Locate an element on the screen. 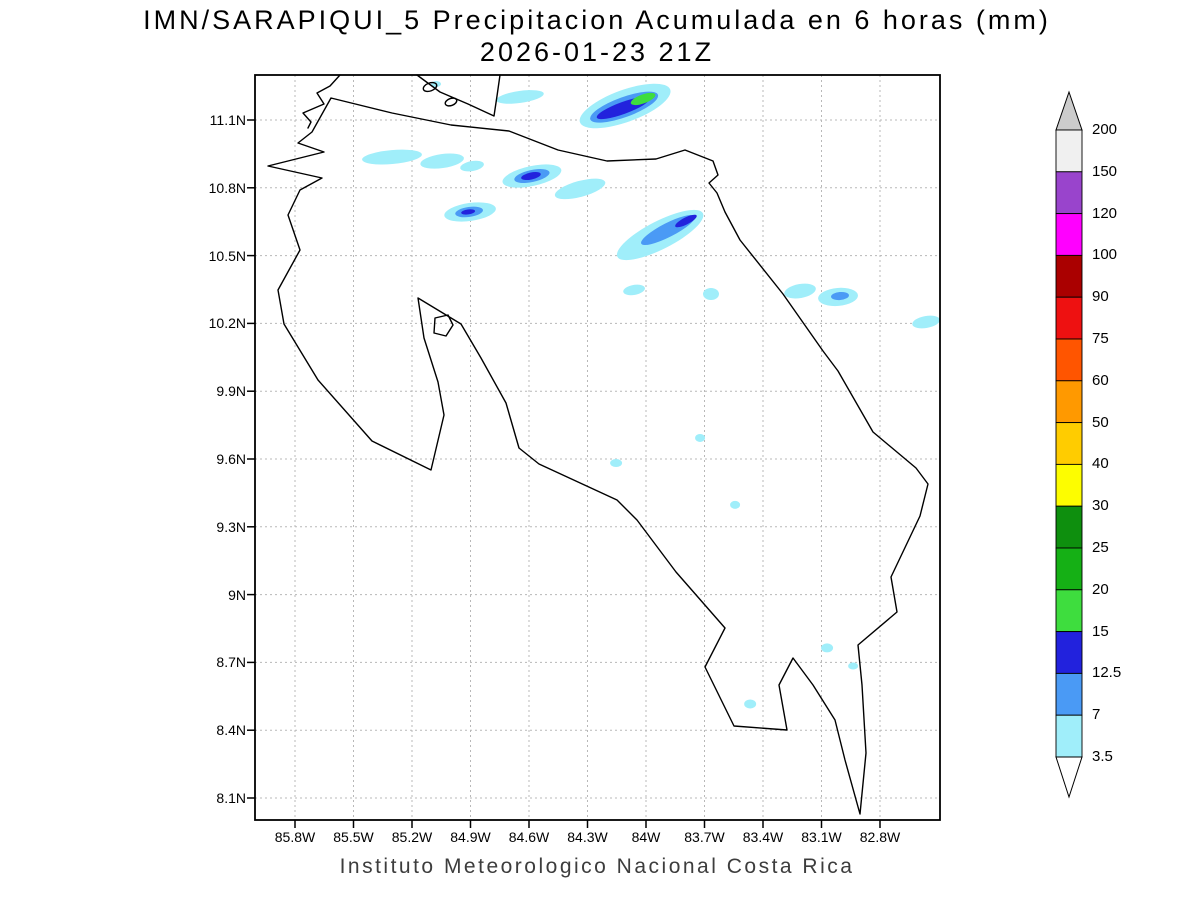 The height and width of the screenshot is (900, 1200). lat-tick-label: 9.3N is located at coordinates (231, 526).